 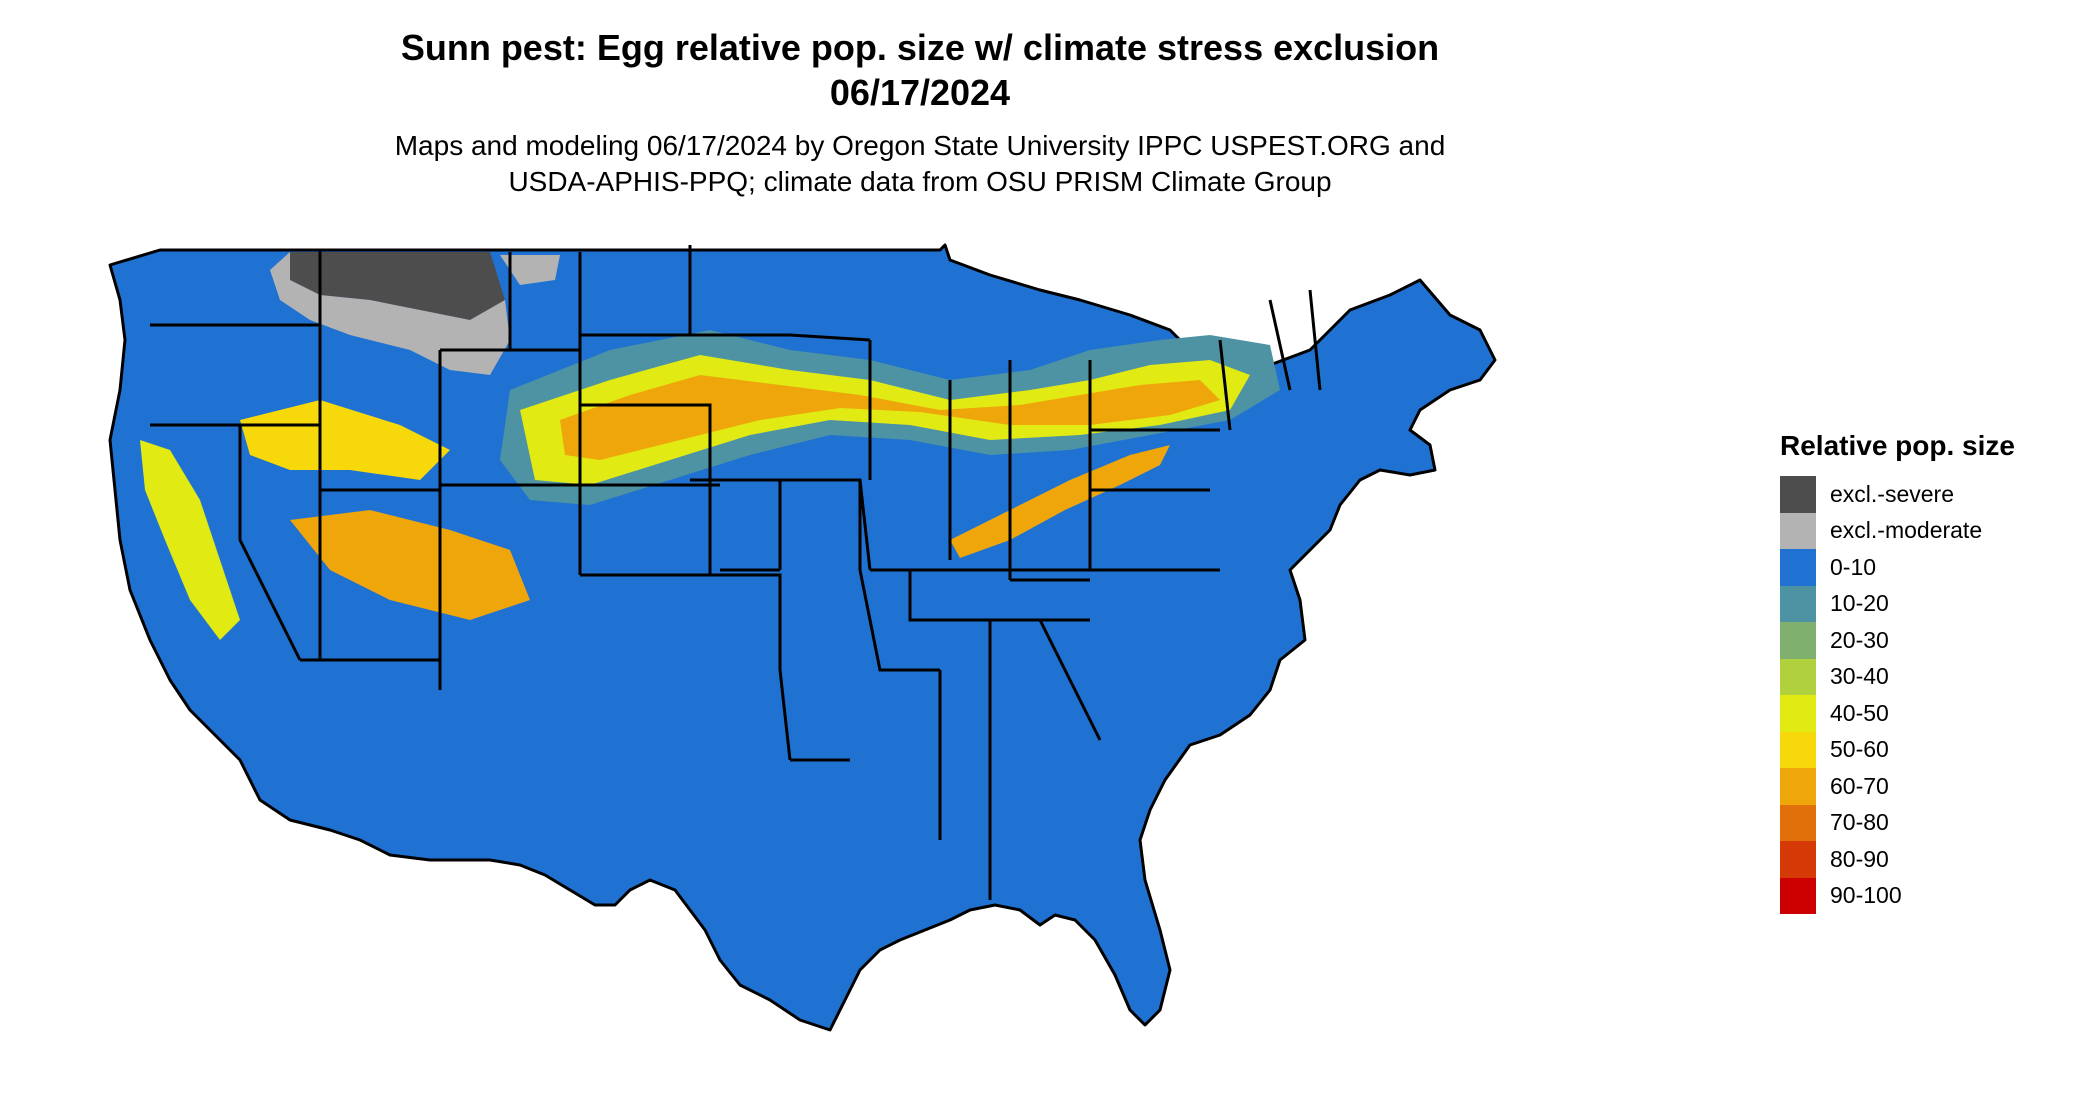 What do you see at coordinates (1930, 749) in the screenshot?
I see `legend-item: 50-60` at bounding box center [1930, 749].